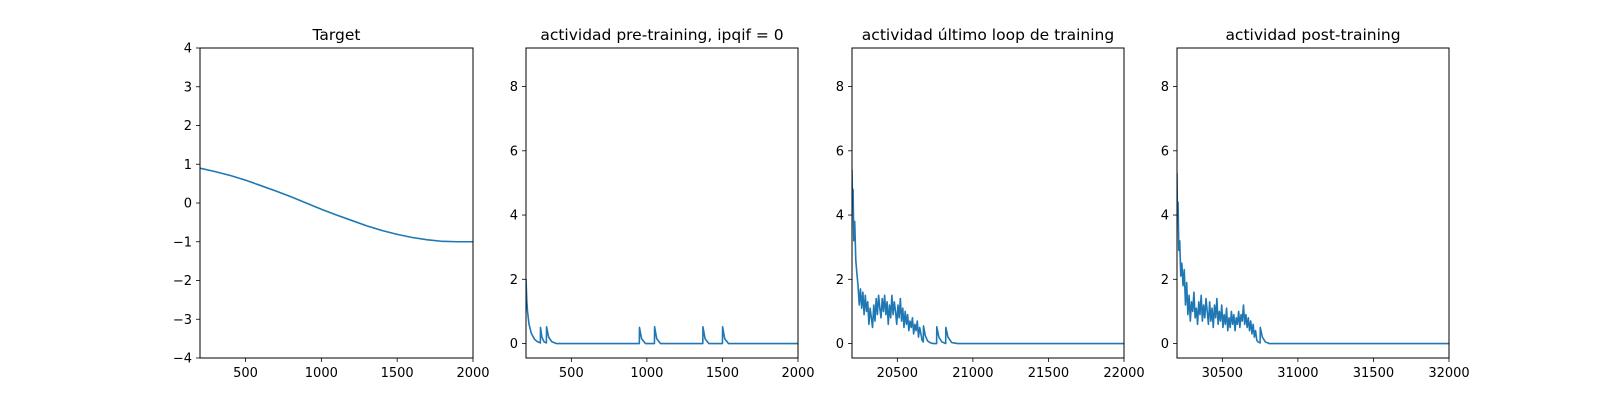 This screenshot has width=1600, height=400. What do you see at coordinates (897, 373) in the screenshot?
I see `x-tick-label: 20500` at bounding box center [897, 373].